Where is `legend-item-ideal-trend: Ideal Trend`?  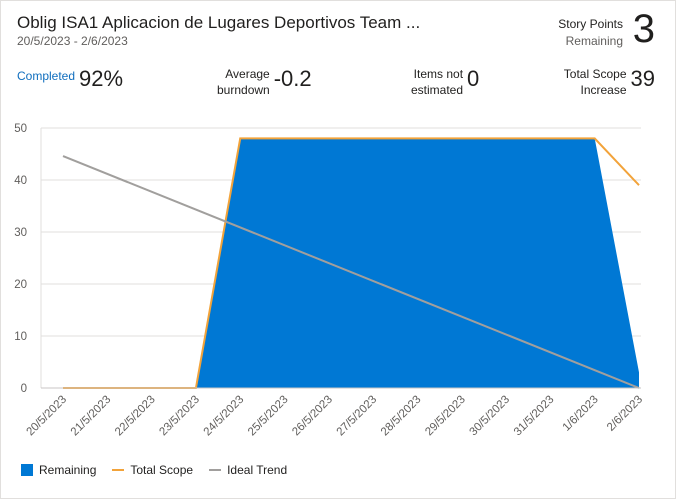
legend-item-ideal-trend: Ideal Trend is located at coordinates (248, 470).